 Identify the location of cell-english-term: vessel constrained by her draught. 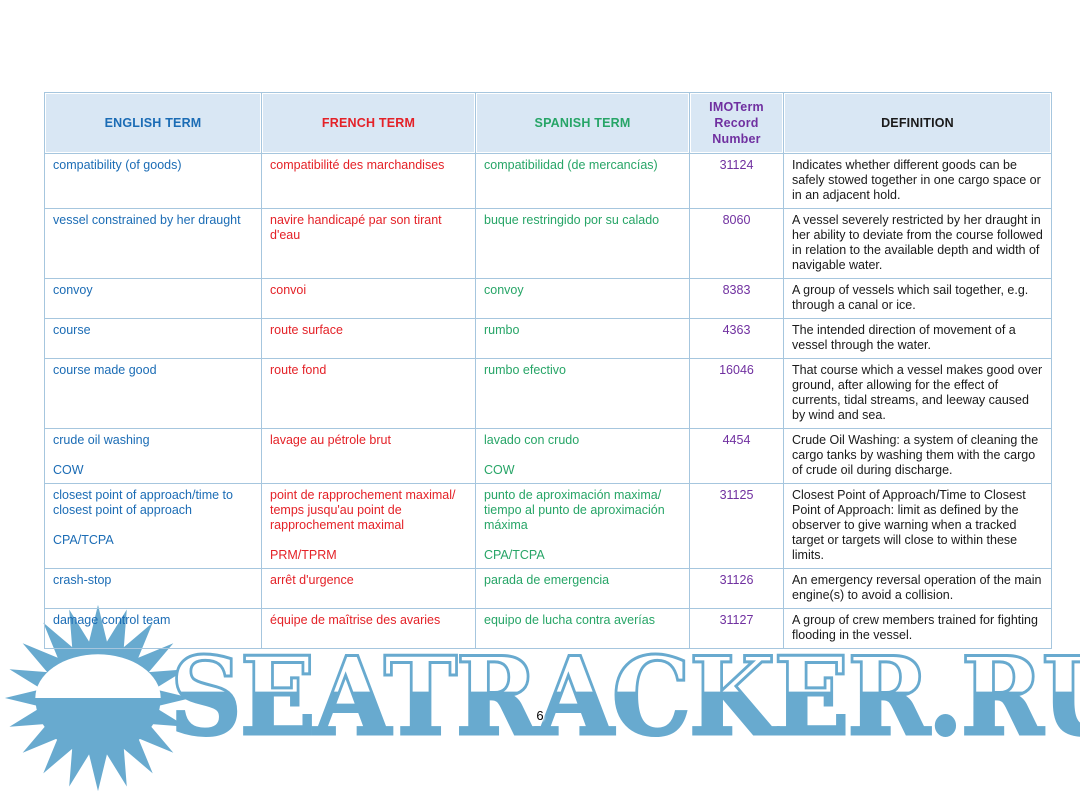
(153, 243).